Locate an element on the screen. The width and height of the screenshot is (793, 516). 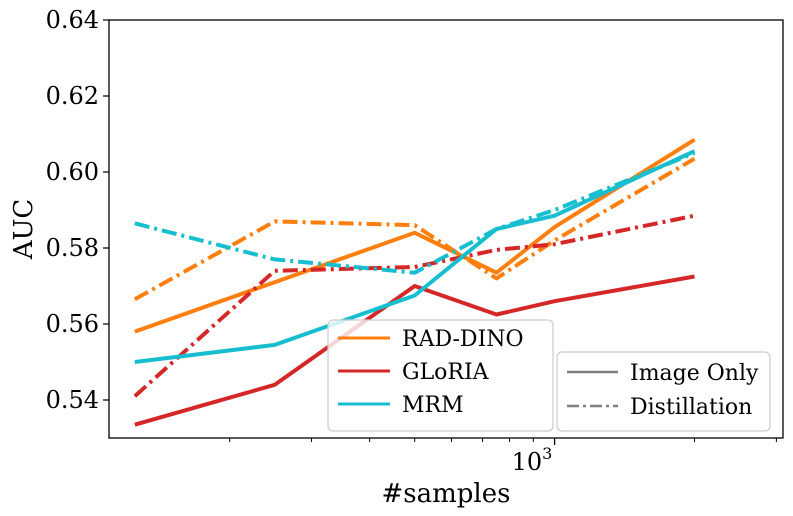
x-tick-label-1000: 103 is located at coordinates (532, 460).